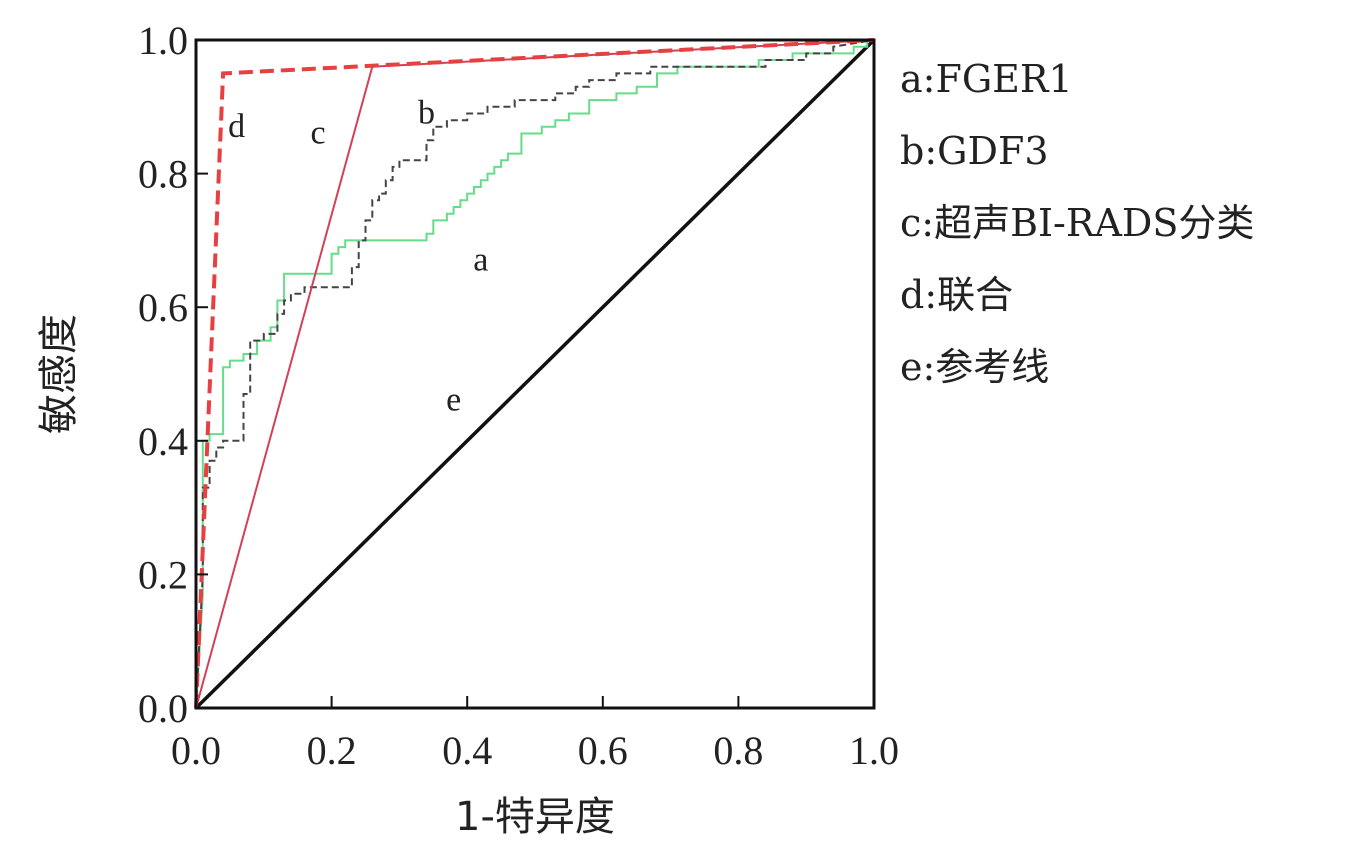 Image resolution: width=1361 pixels, height=853 pixels. I want to click on y-tick-label: 1.0, so click(163, 40).